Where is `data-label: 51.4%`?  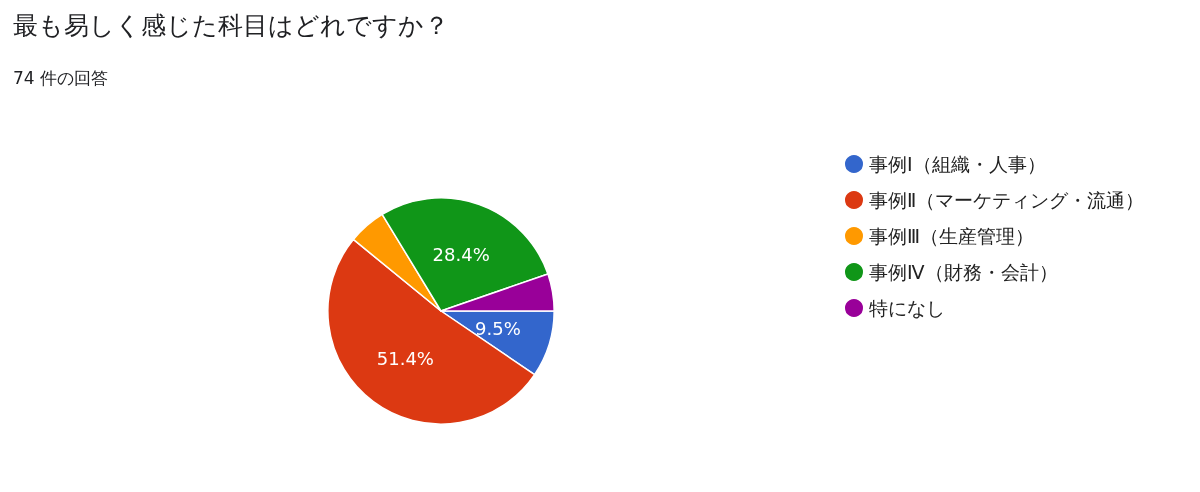
data-label: 51.4% is located at coordinates (405, 359).